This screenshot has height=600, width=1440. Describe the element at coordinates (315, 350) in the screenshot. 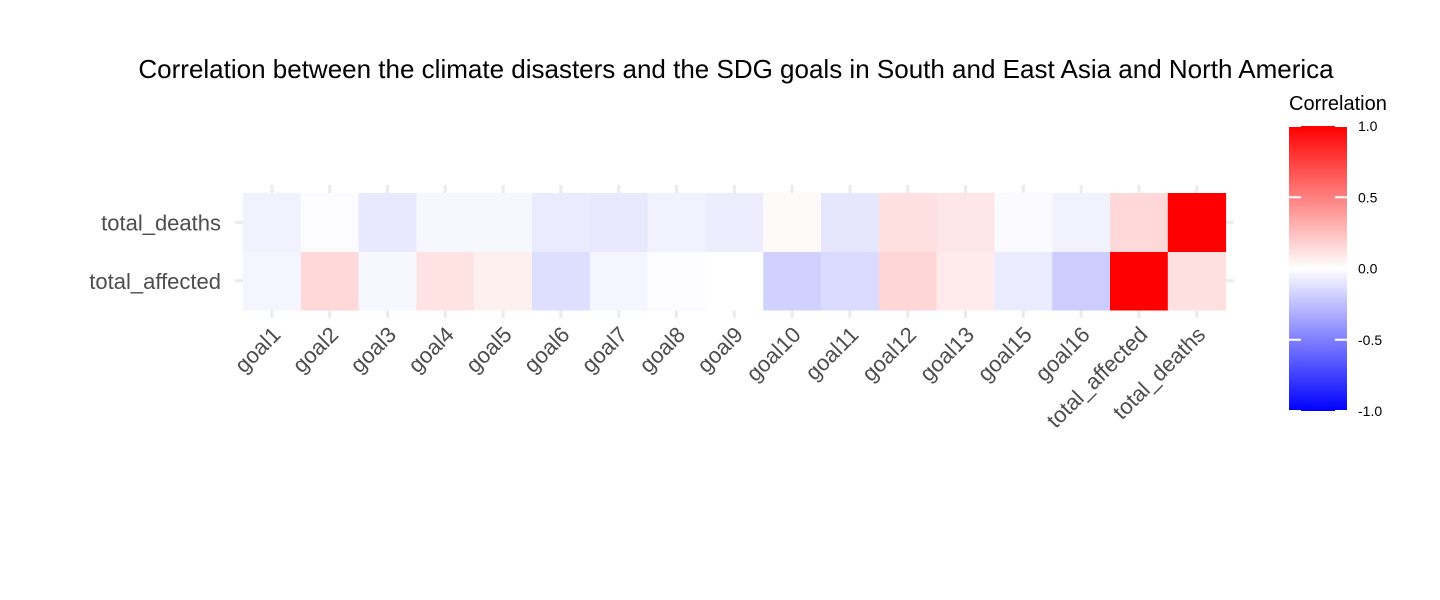

I see `x-tick-label: goal2` at that location.